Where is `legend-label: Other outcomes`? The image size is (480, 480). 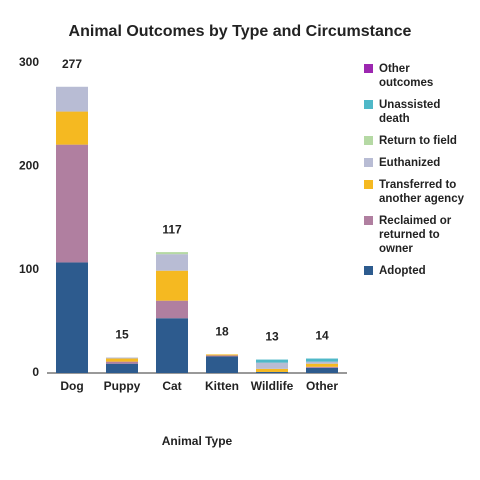
legend-label: Other outcomes is located at coordinates (406, 76).